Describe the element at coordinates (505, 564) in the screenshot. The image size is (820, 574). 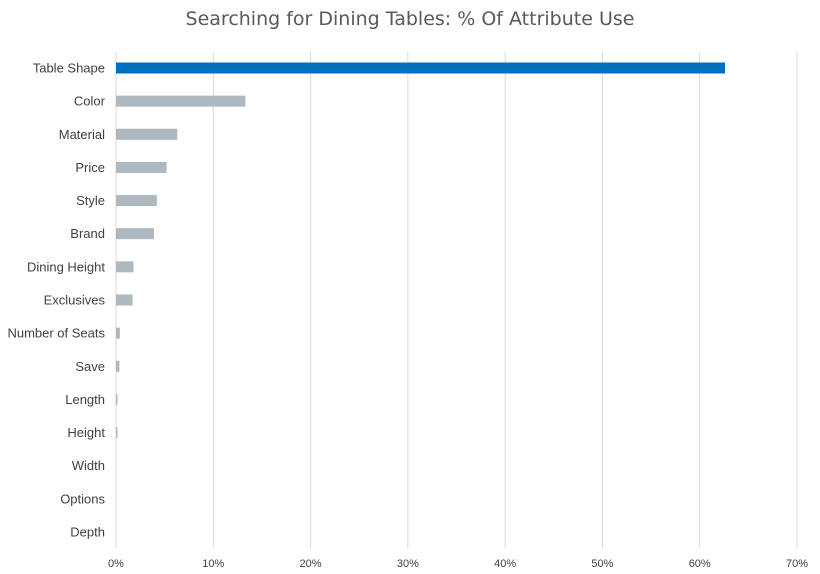
I see `x-tick-label: 40%` at that location.